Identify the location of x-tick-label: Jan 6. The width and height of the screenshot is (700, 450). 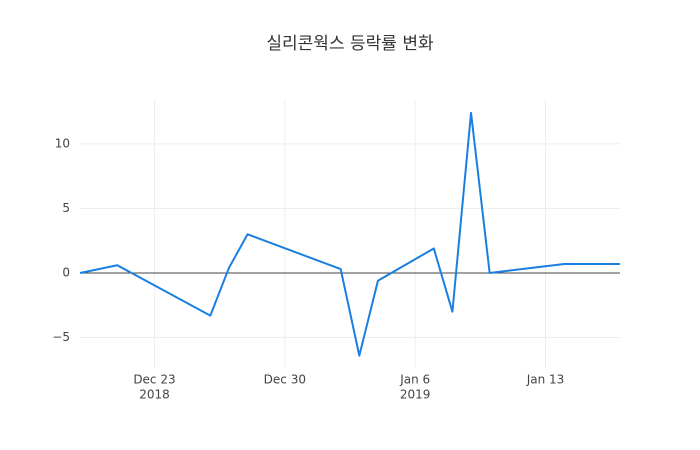
(414, 380).